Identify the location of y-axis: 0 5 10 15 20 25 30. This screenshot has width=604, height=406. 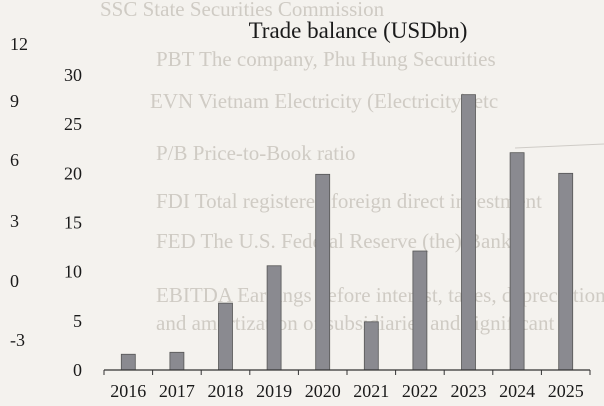
(73, 222).